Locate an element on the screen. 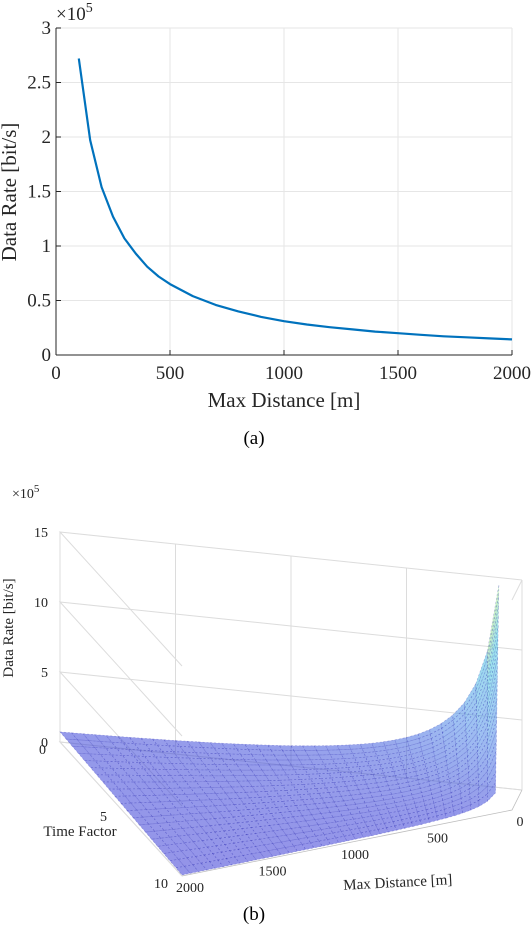 The width and height of the screenshot is (532, 928). y-tick-label: 2 is located at coordinates (47, 137).